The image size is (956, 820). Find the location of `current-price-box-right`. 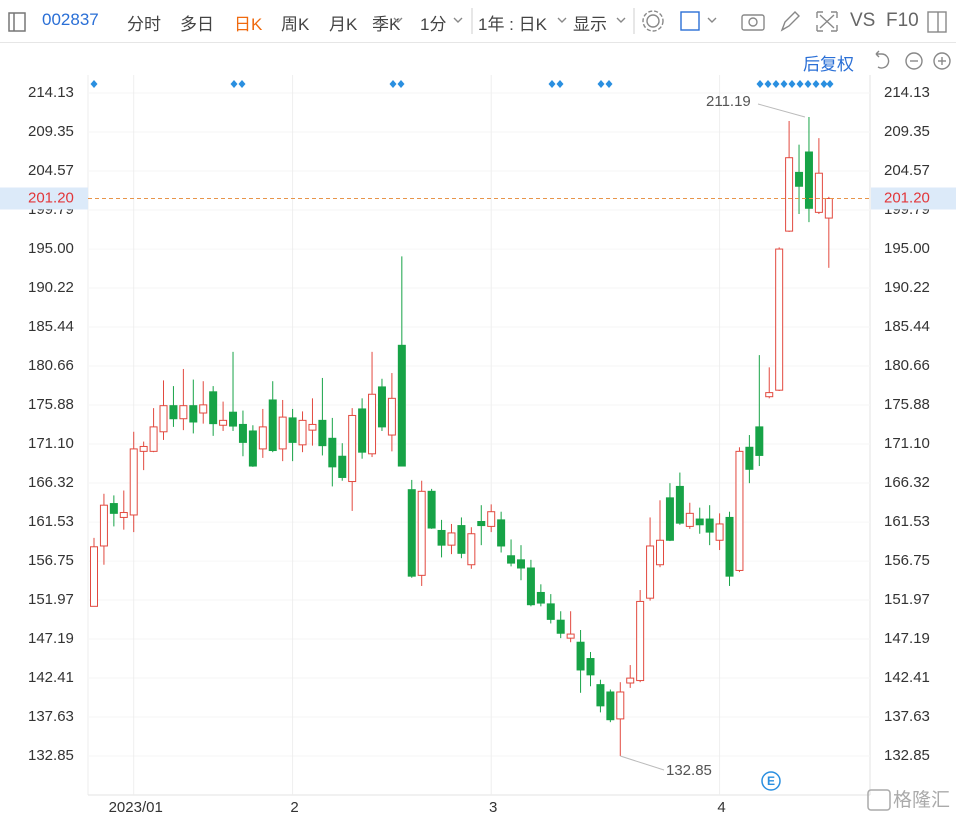

current-price-box-right is located at coordinates (913, 198).